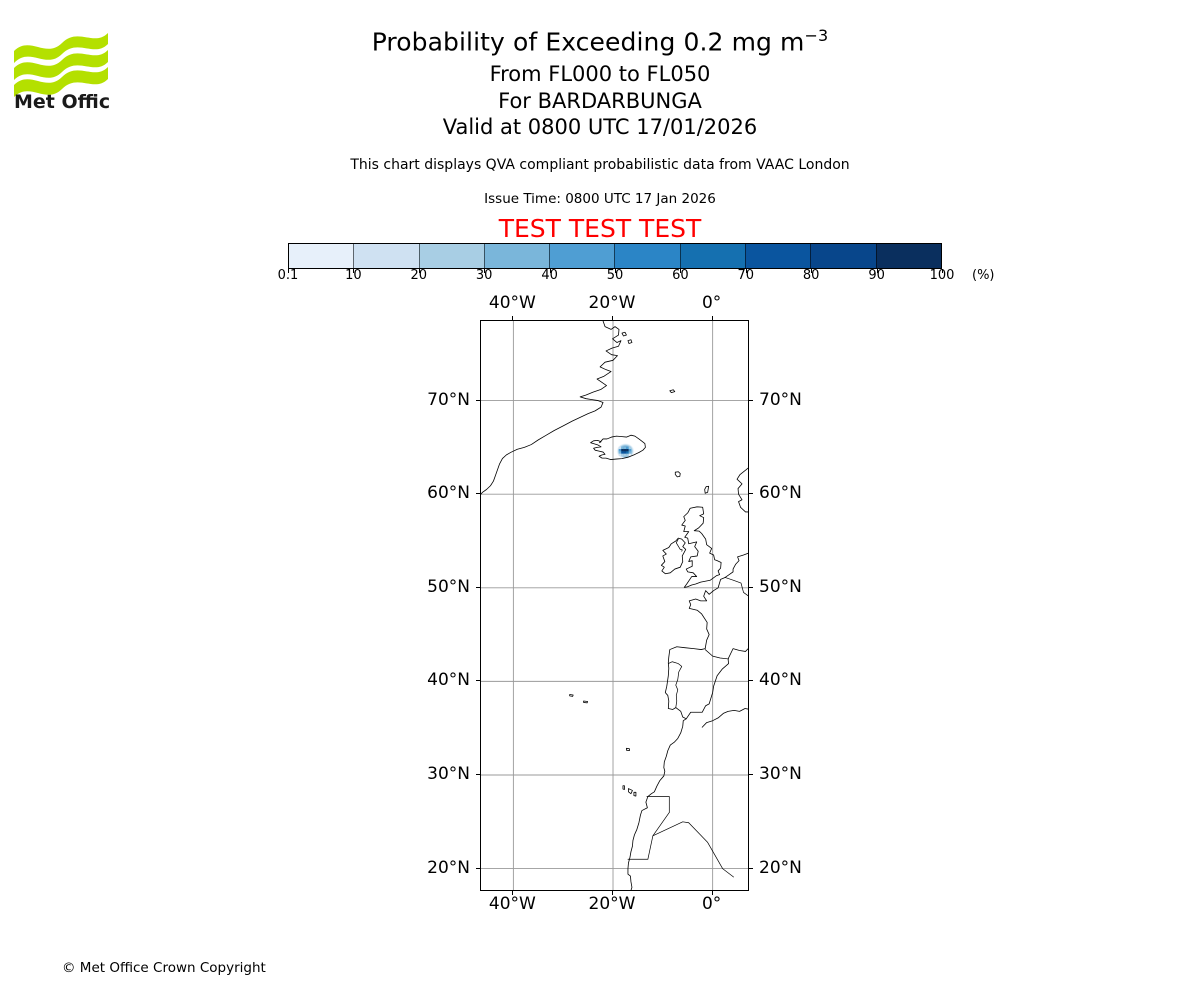  Describe the element at coordinates (746, 275) in the screenshot. I see `colorbar-tick-label-7: 70` at that location.